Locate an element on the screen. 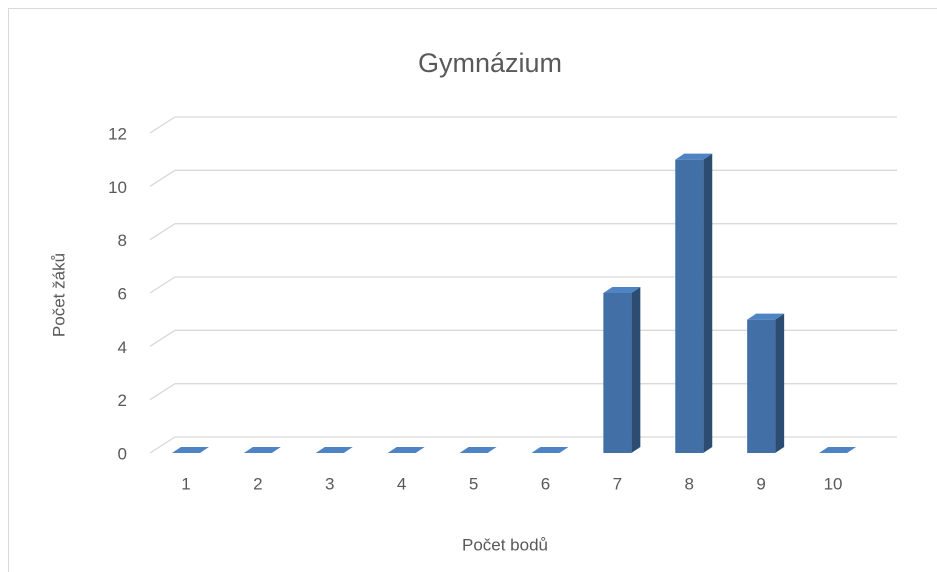  y-tick-label: 8 is located at coordinates (122, 240).